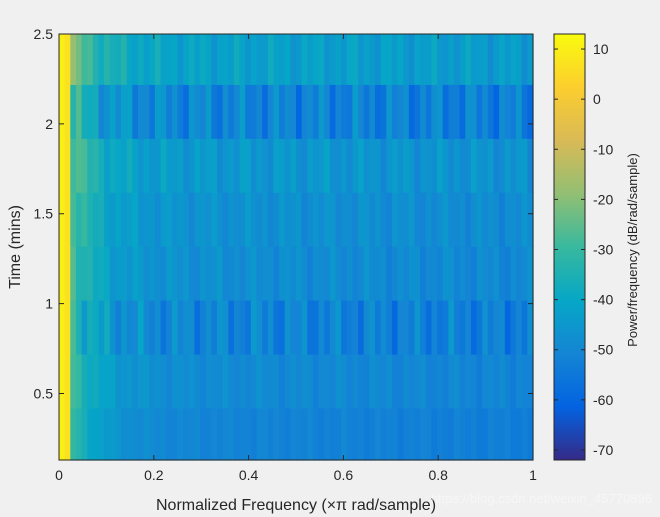  What do you see at coordinates (569, 247) in the screenshot?
I see `colorbar` at bounding box center [569, 247].